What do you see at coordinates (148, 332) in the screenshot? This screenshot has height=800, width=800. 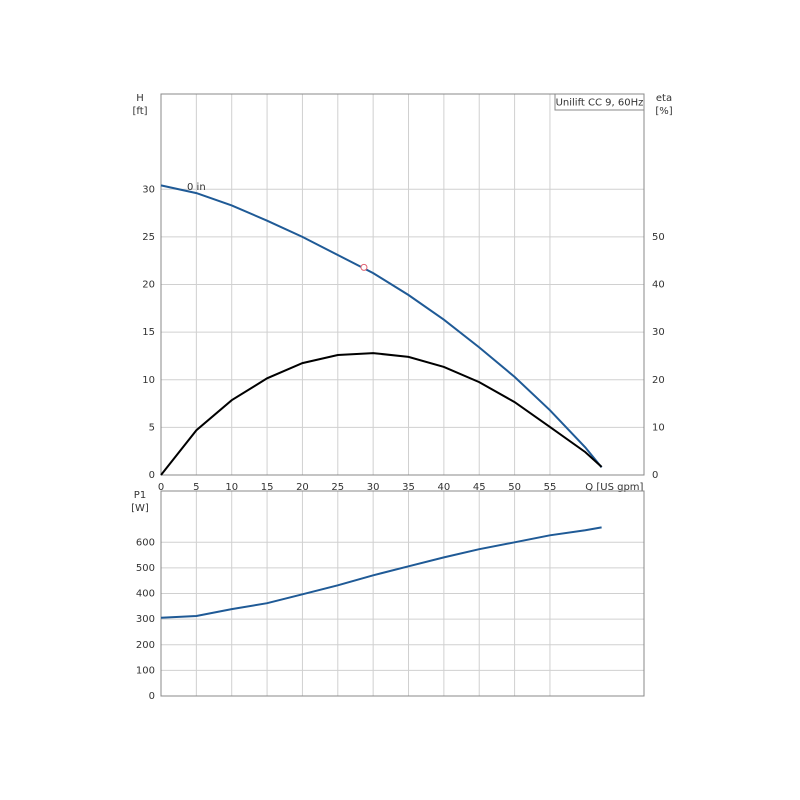 I see `y-tick-label: 15` at bounding box center [148, 332].